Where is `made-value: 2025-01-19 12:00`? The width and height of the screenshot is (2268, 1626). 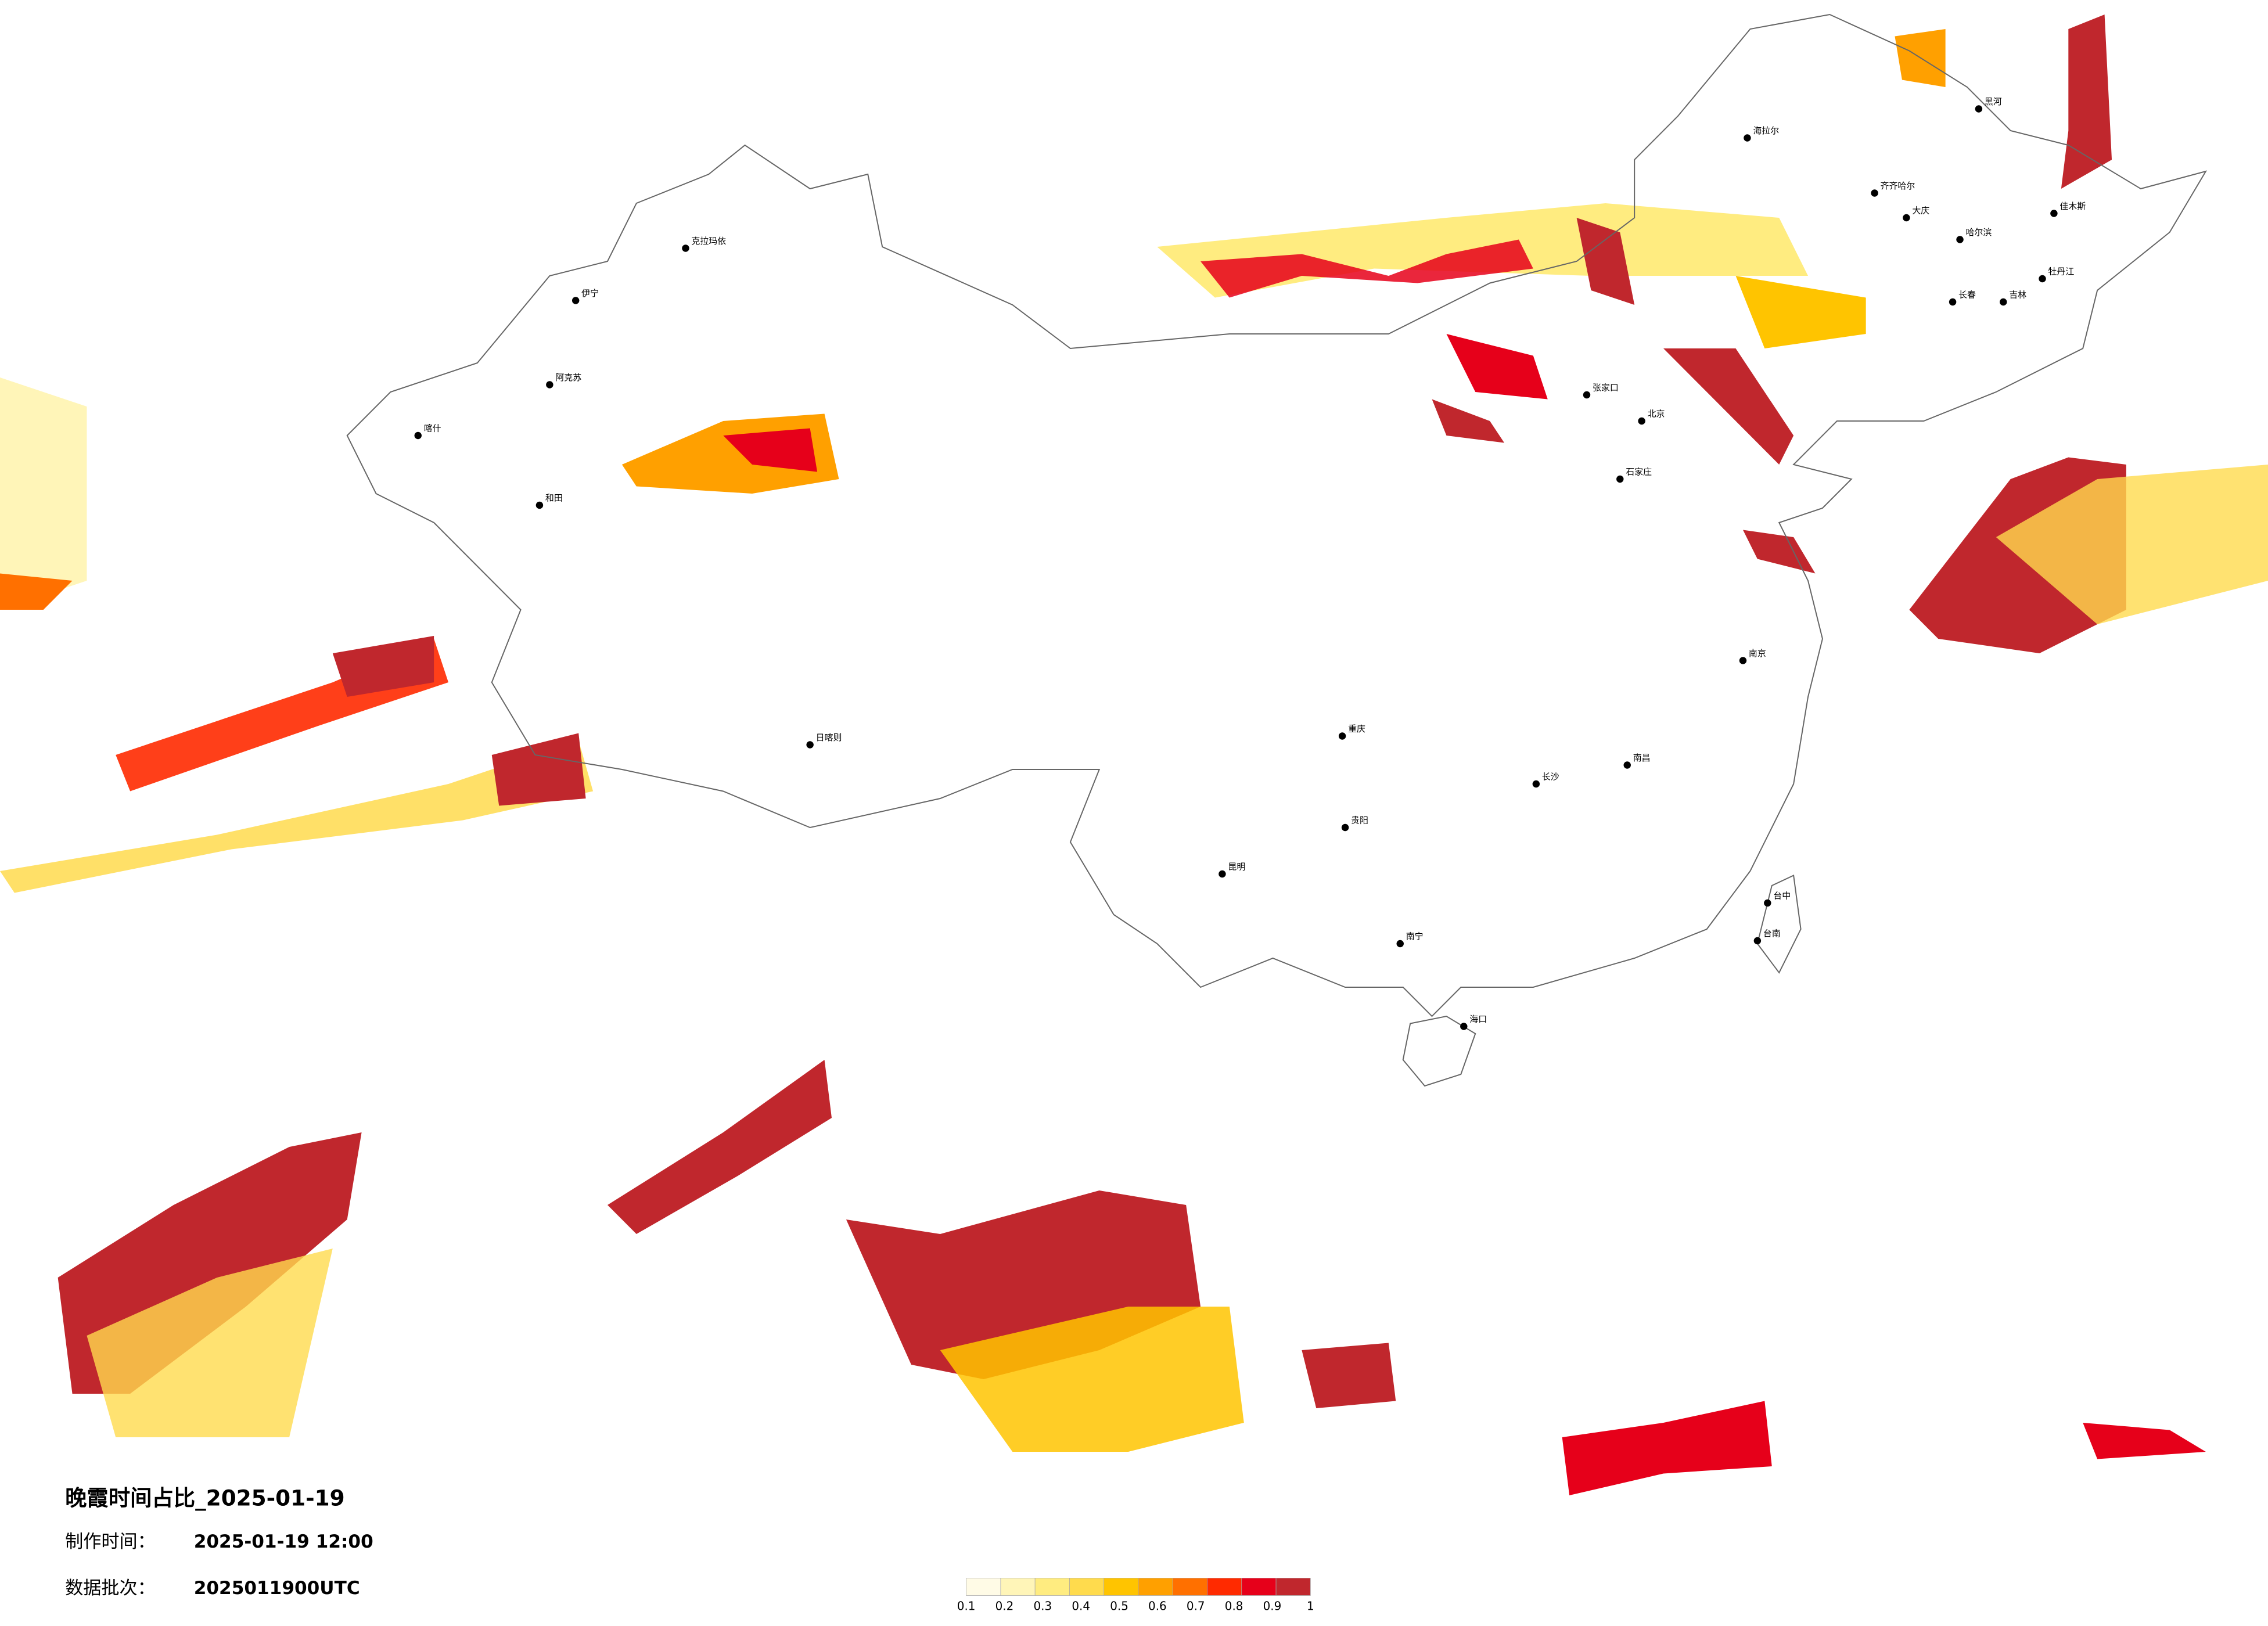
made-value: 2025-01-19 12:00 is located at coordinates (283, 1541).